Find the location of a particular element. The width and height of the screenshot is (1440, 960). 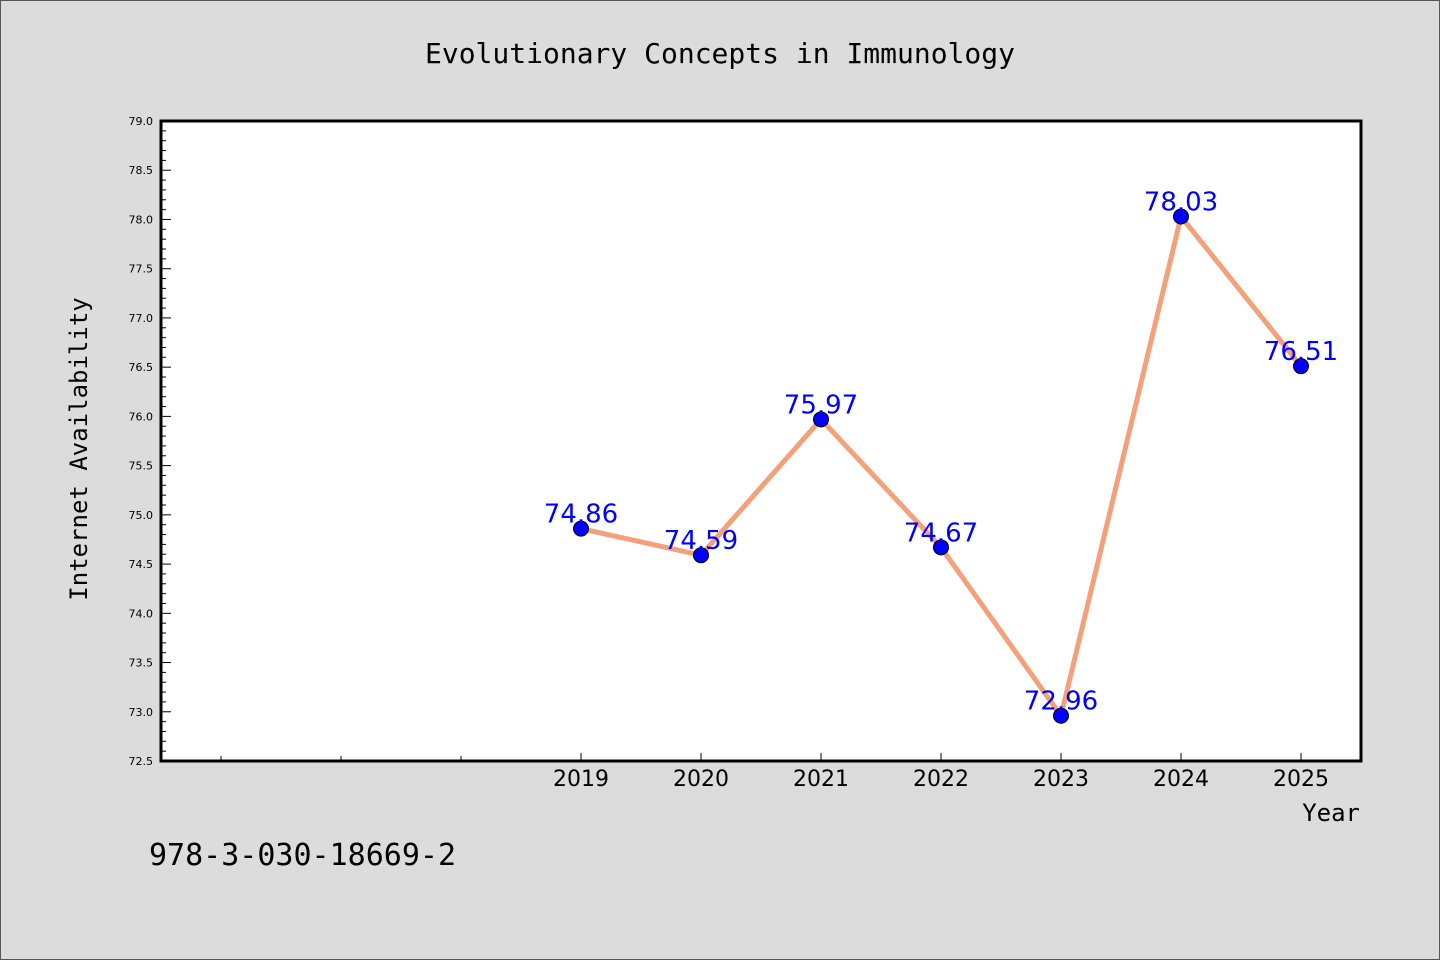

y-tick-label: 78.5 is located at coordinates (141, 170).